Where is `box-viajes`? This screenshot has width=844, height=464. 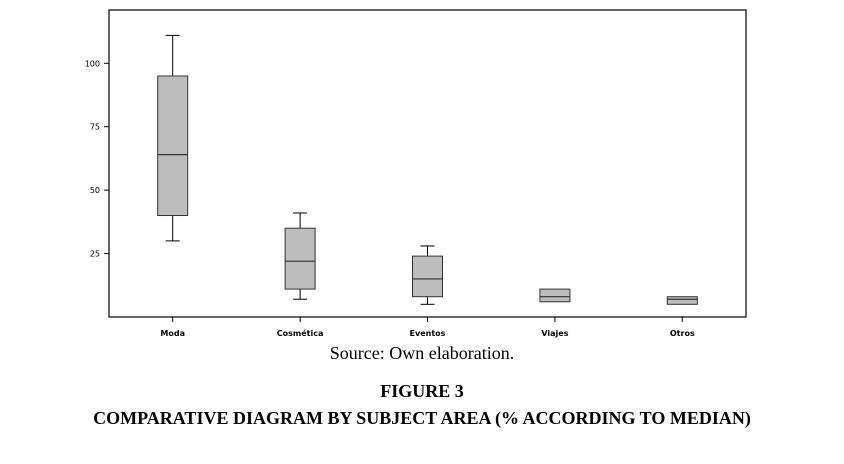 box-viajes is located at coordinates (555, 295).